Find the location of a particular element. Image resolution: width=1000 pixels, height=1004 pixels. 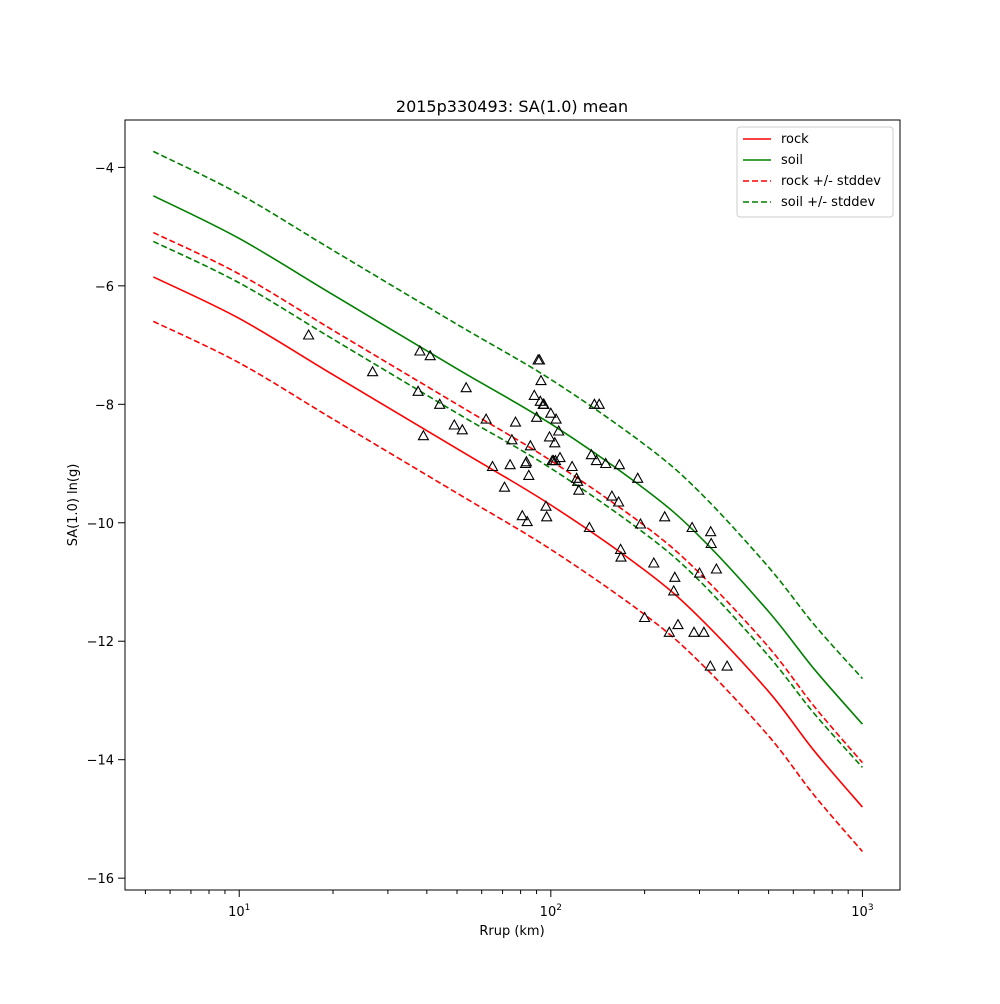

x-axis-label: Rrup (km) is located at coordinates (511, 931).